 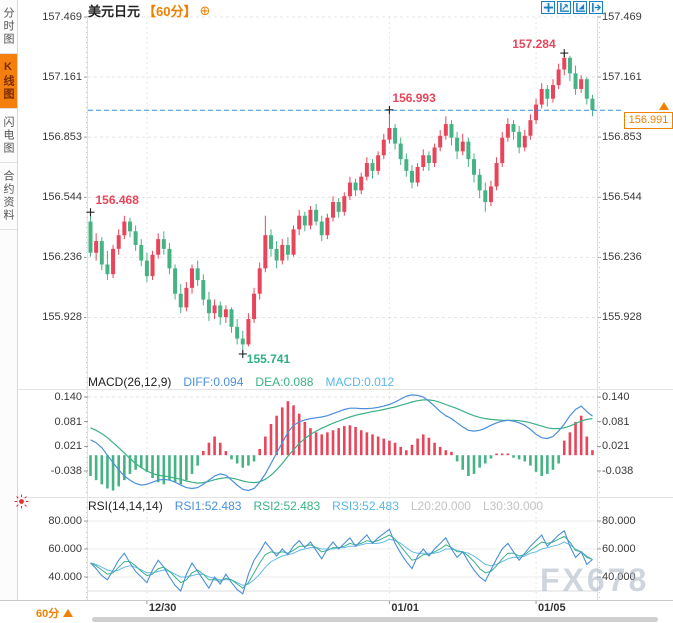 What do you see at coordinates (619, 577) in the screenshot?
I see `rsi-axis-label-right: 40.000` at bounding box center [619, 577].